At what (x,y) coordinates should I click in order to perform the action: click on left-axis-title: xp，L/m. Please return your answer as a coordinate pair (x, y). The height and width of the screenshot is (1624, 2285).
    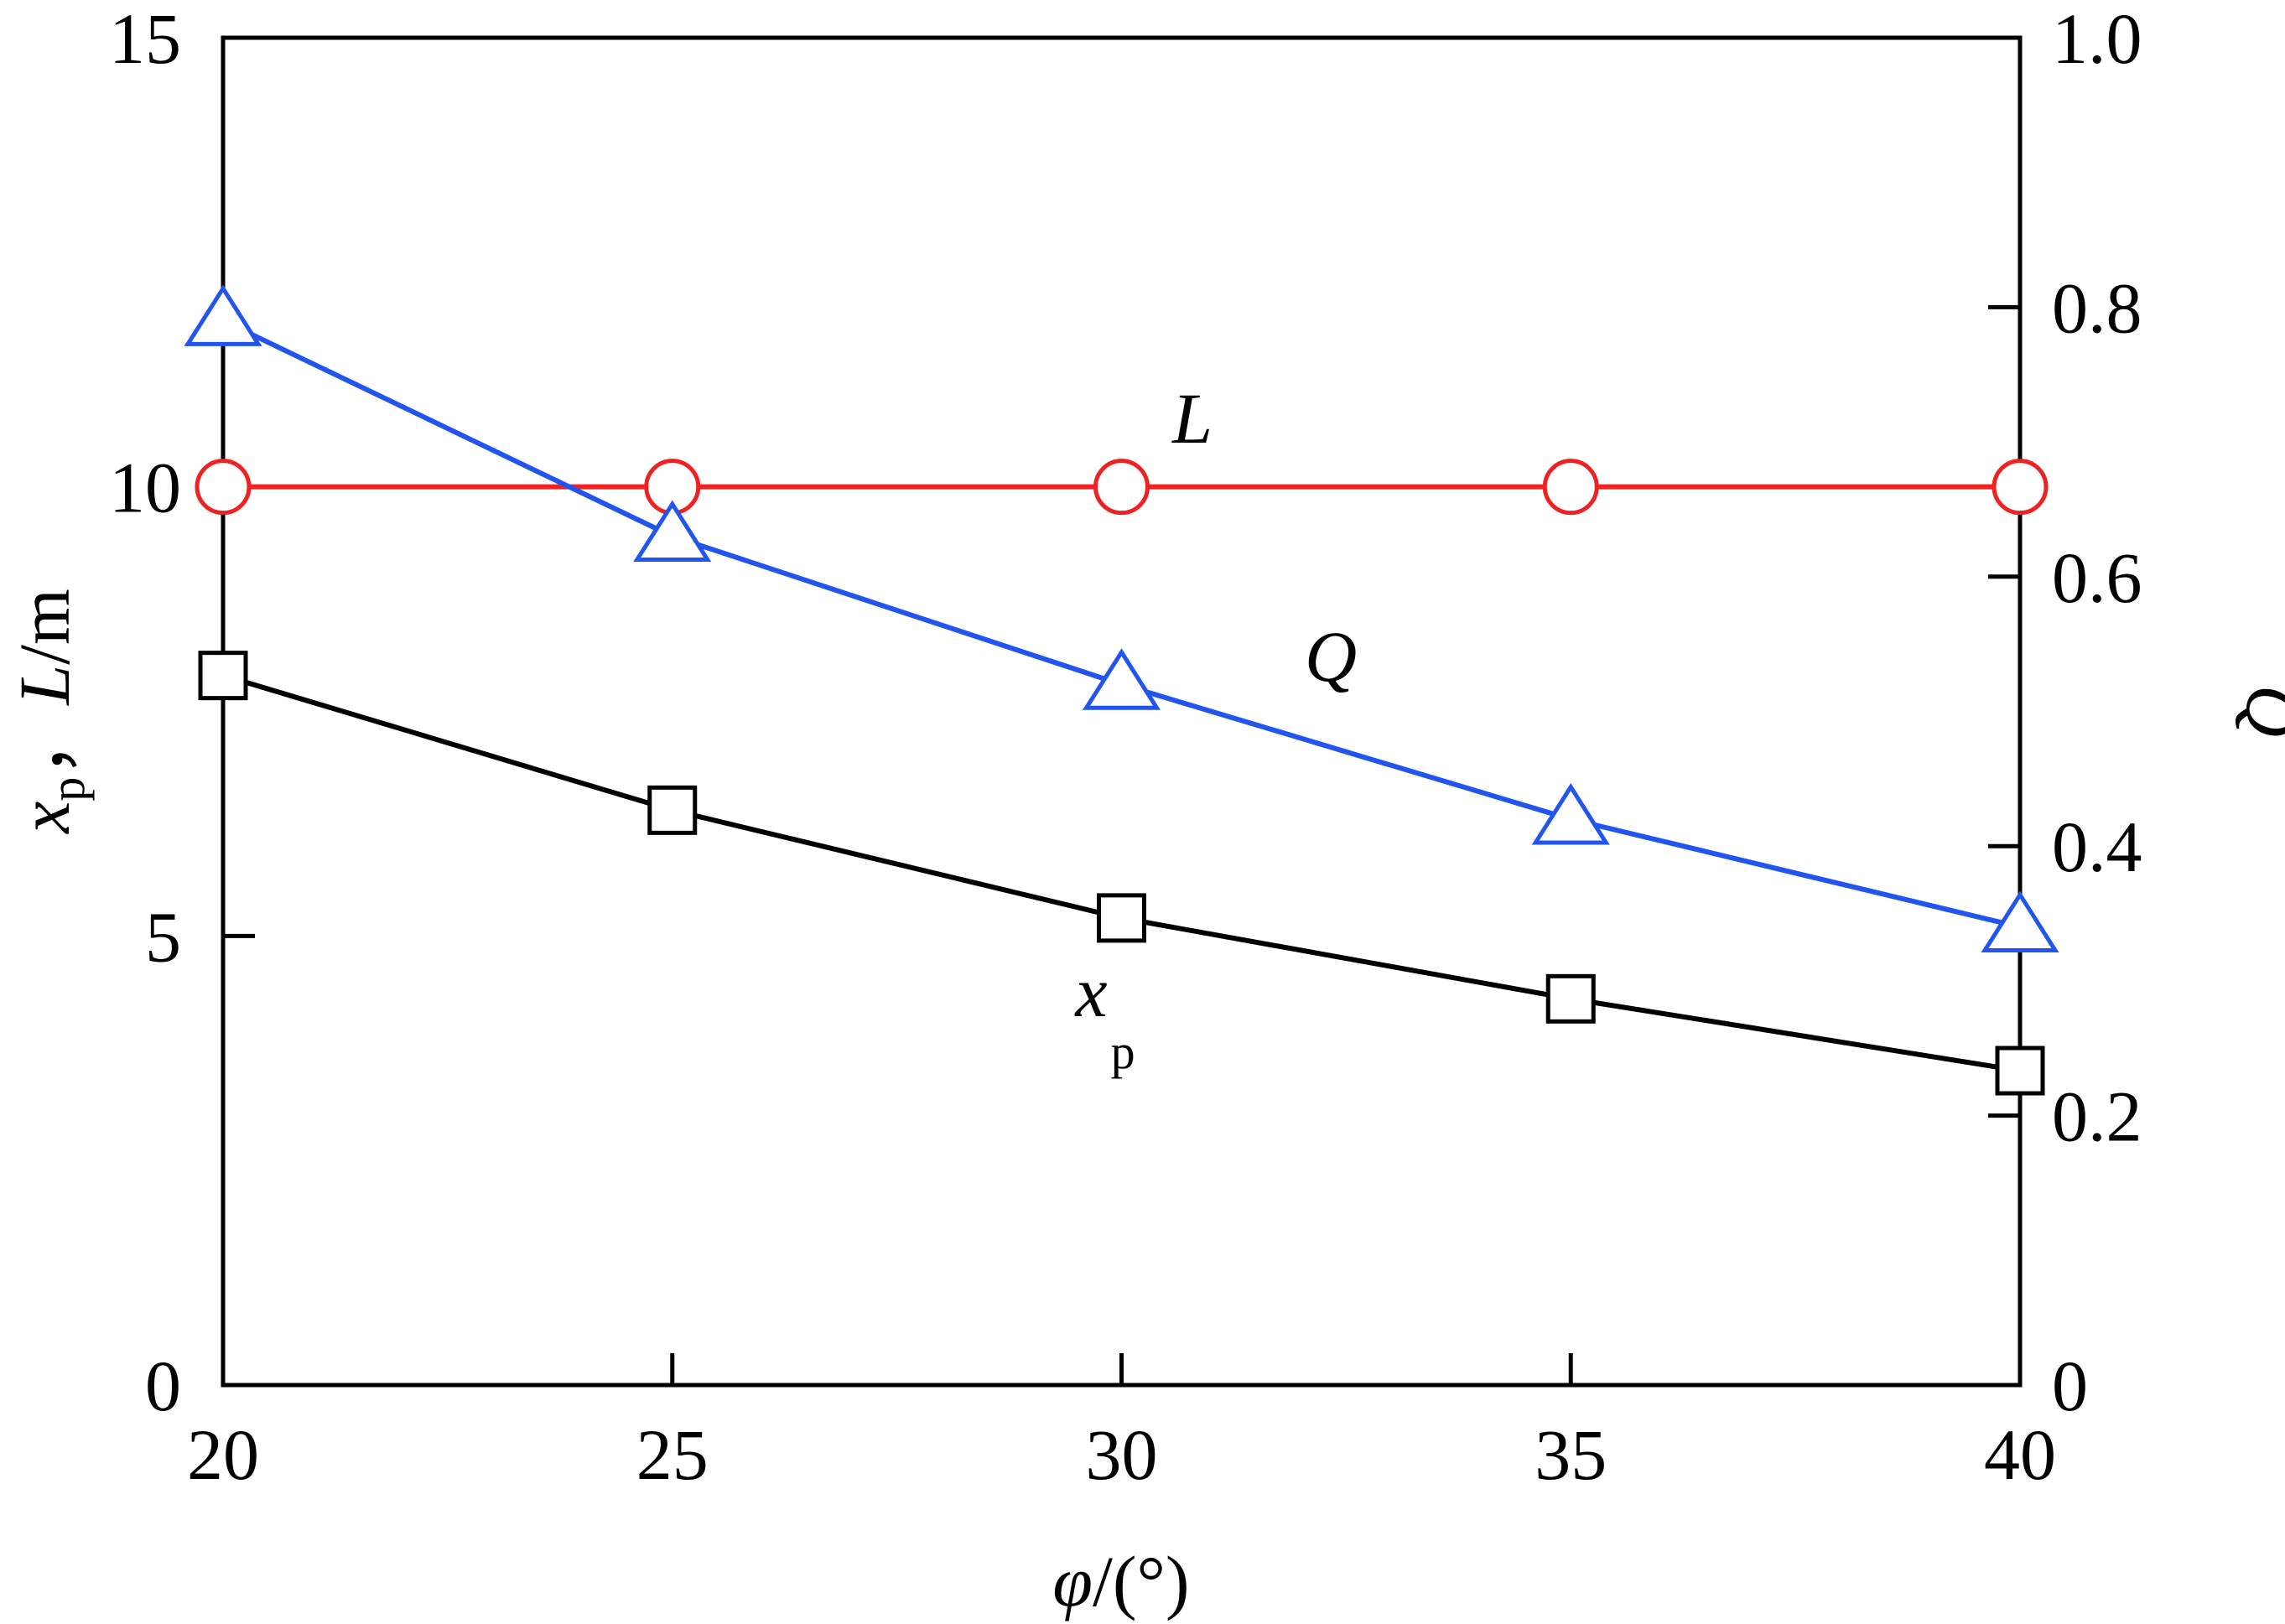
    Looking at the image, I should click on (49, 712).